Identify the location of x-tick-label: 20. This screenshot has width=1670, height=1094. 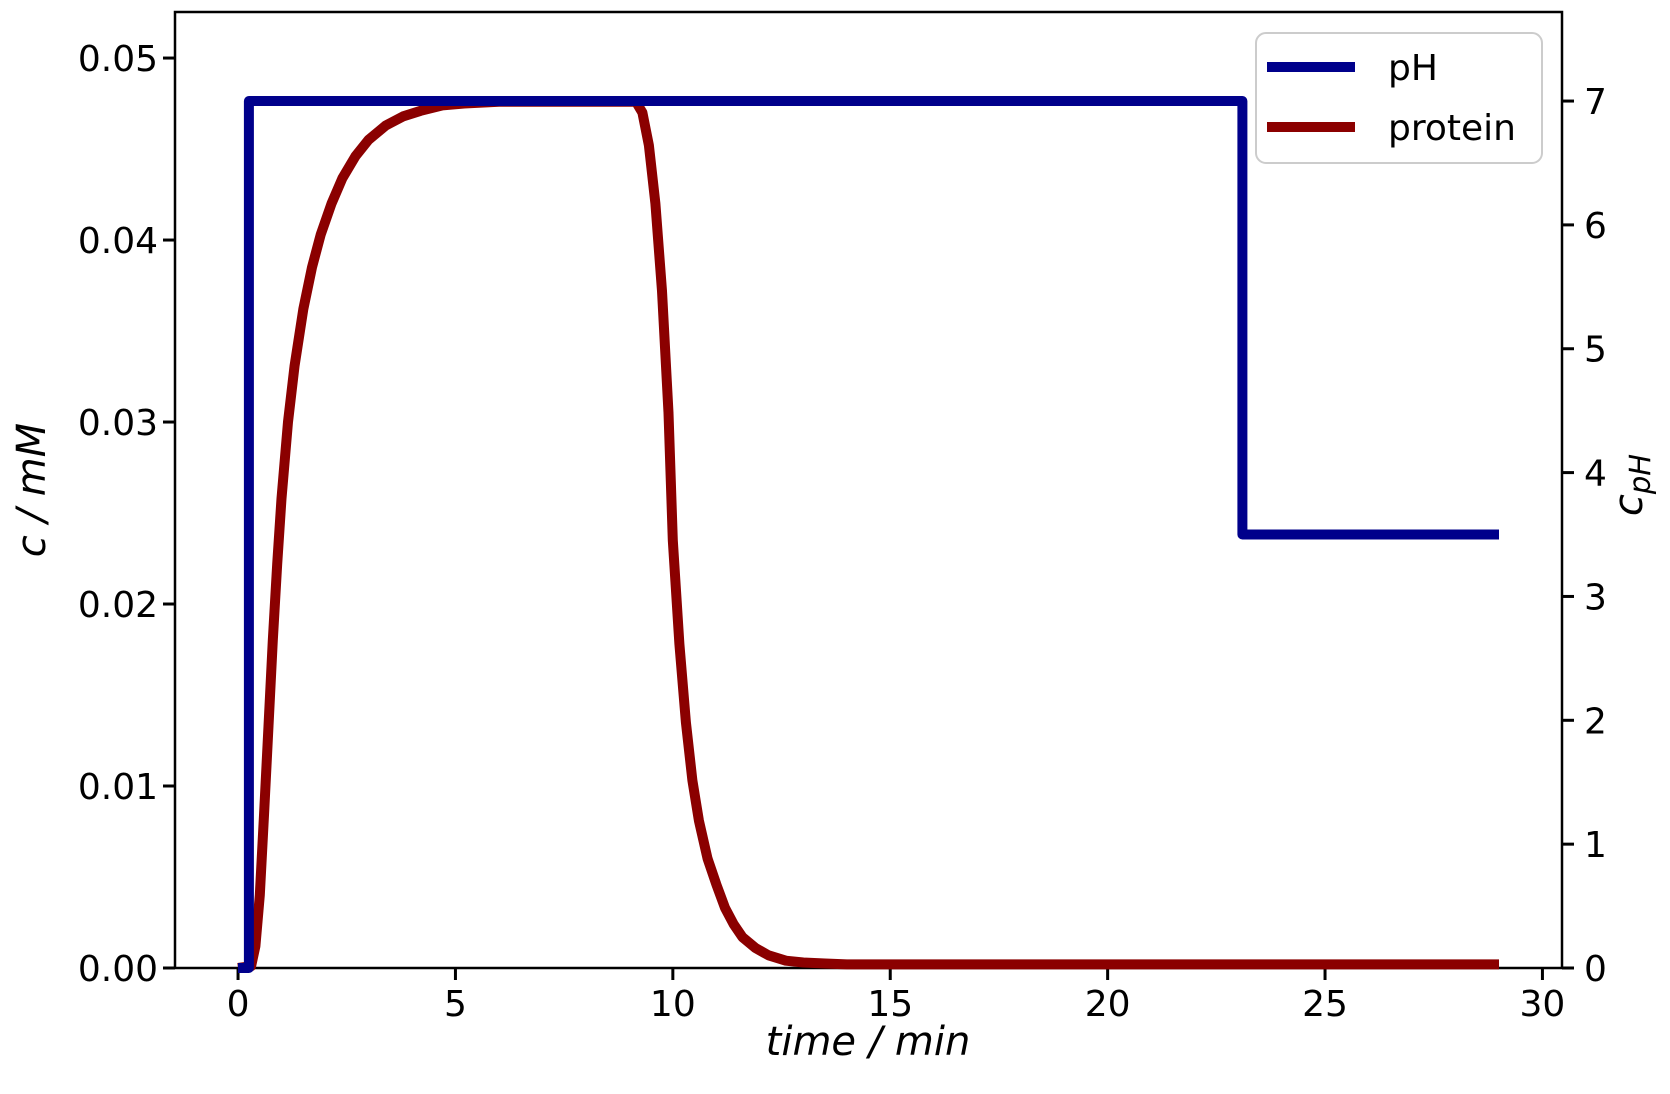
(1108, 1004).